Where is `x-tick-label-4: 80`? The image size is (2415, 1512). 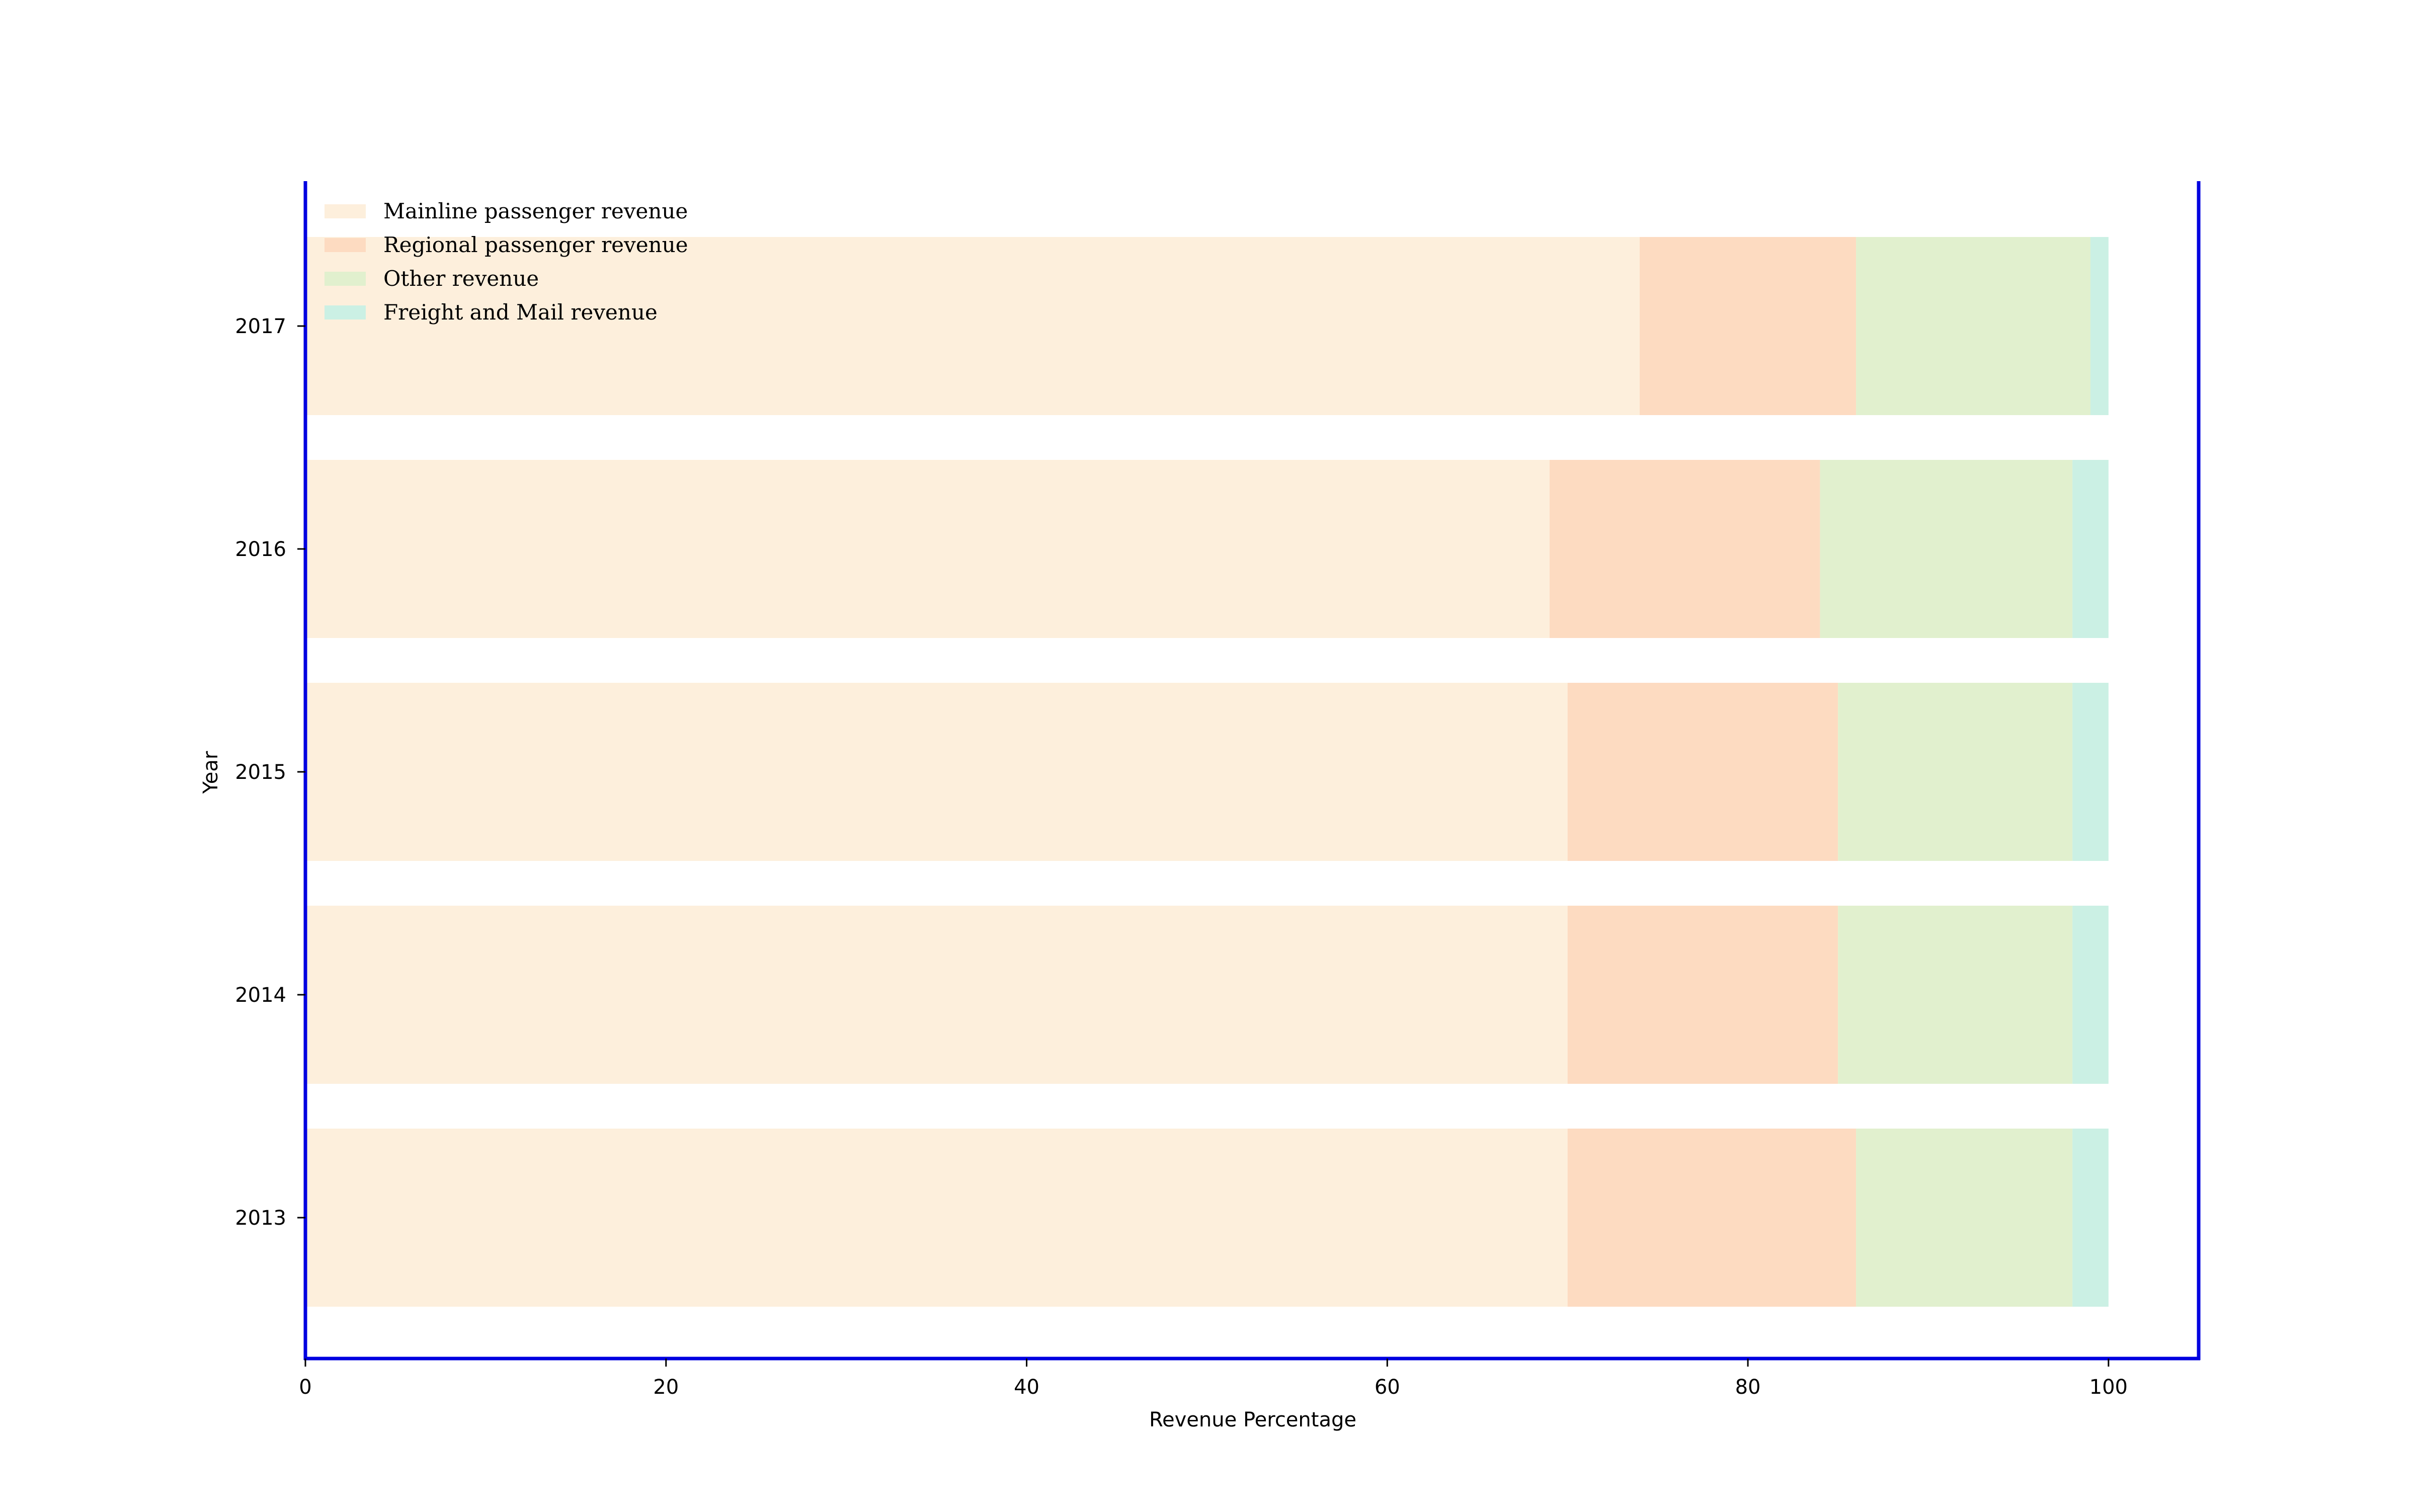 x-tick-label-4: 80 is located at coordinates (1748, 1387).